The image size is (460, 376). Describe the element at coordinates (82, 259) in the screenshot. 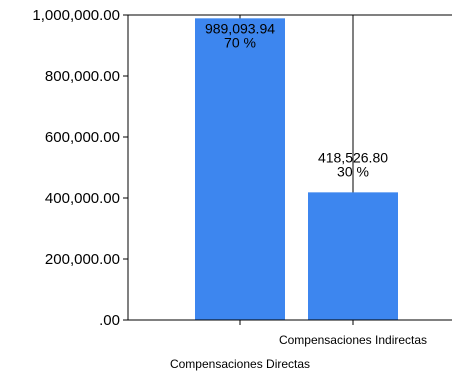

I see `y-tick-label: 200,000.00` at that location.